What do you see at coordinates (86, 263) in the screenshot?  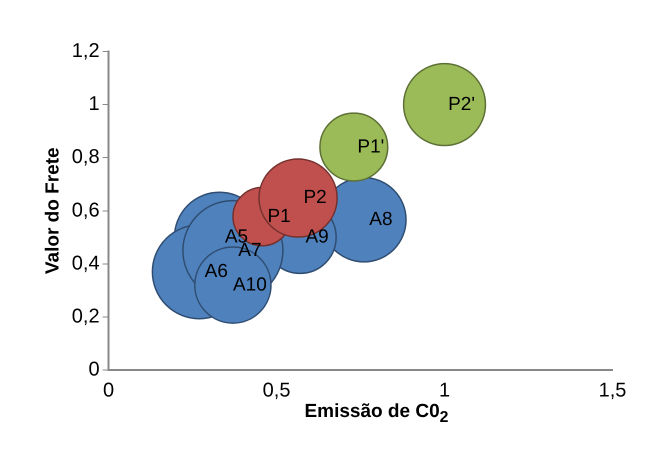 I see `y-tick-label: 0,4` at bounding box center [86, 263].